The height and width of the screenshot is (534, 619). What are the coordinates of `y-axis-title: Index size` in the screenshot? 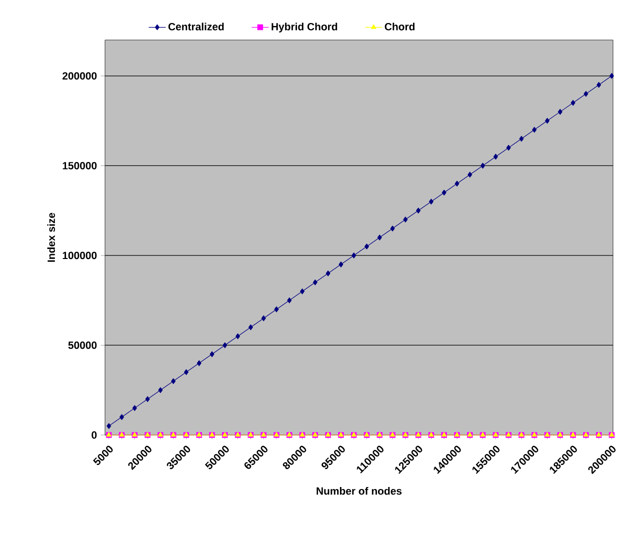 It's located at (51, 237).